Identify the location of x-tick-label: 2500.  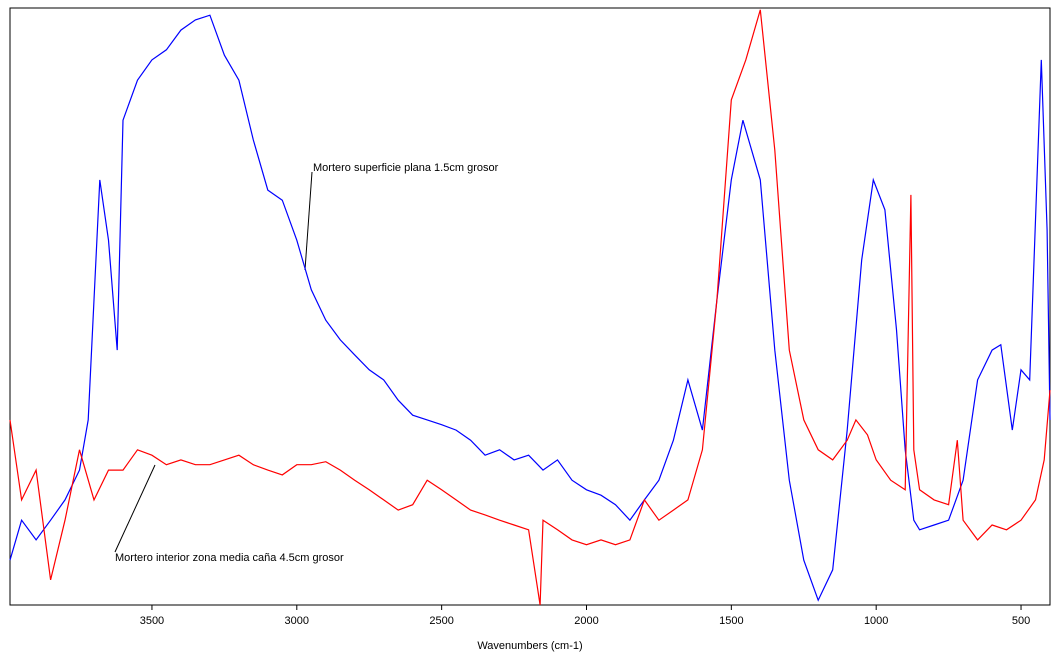
(441, 621).